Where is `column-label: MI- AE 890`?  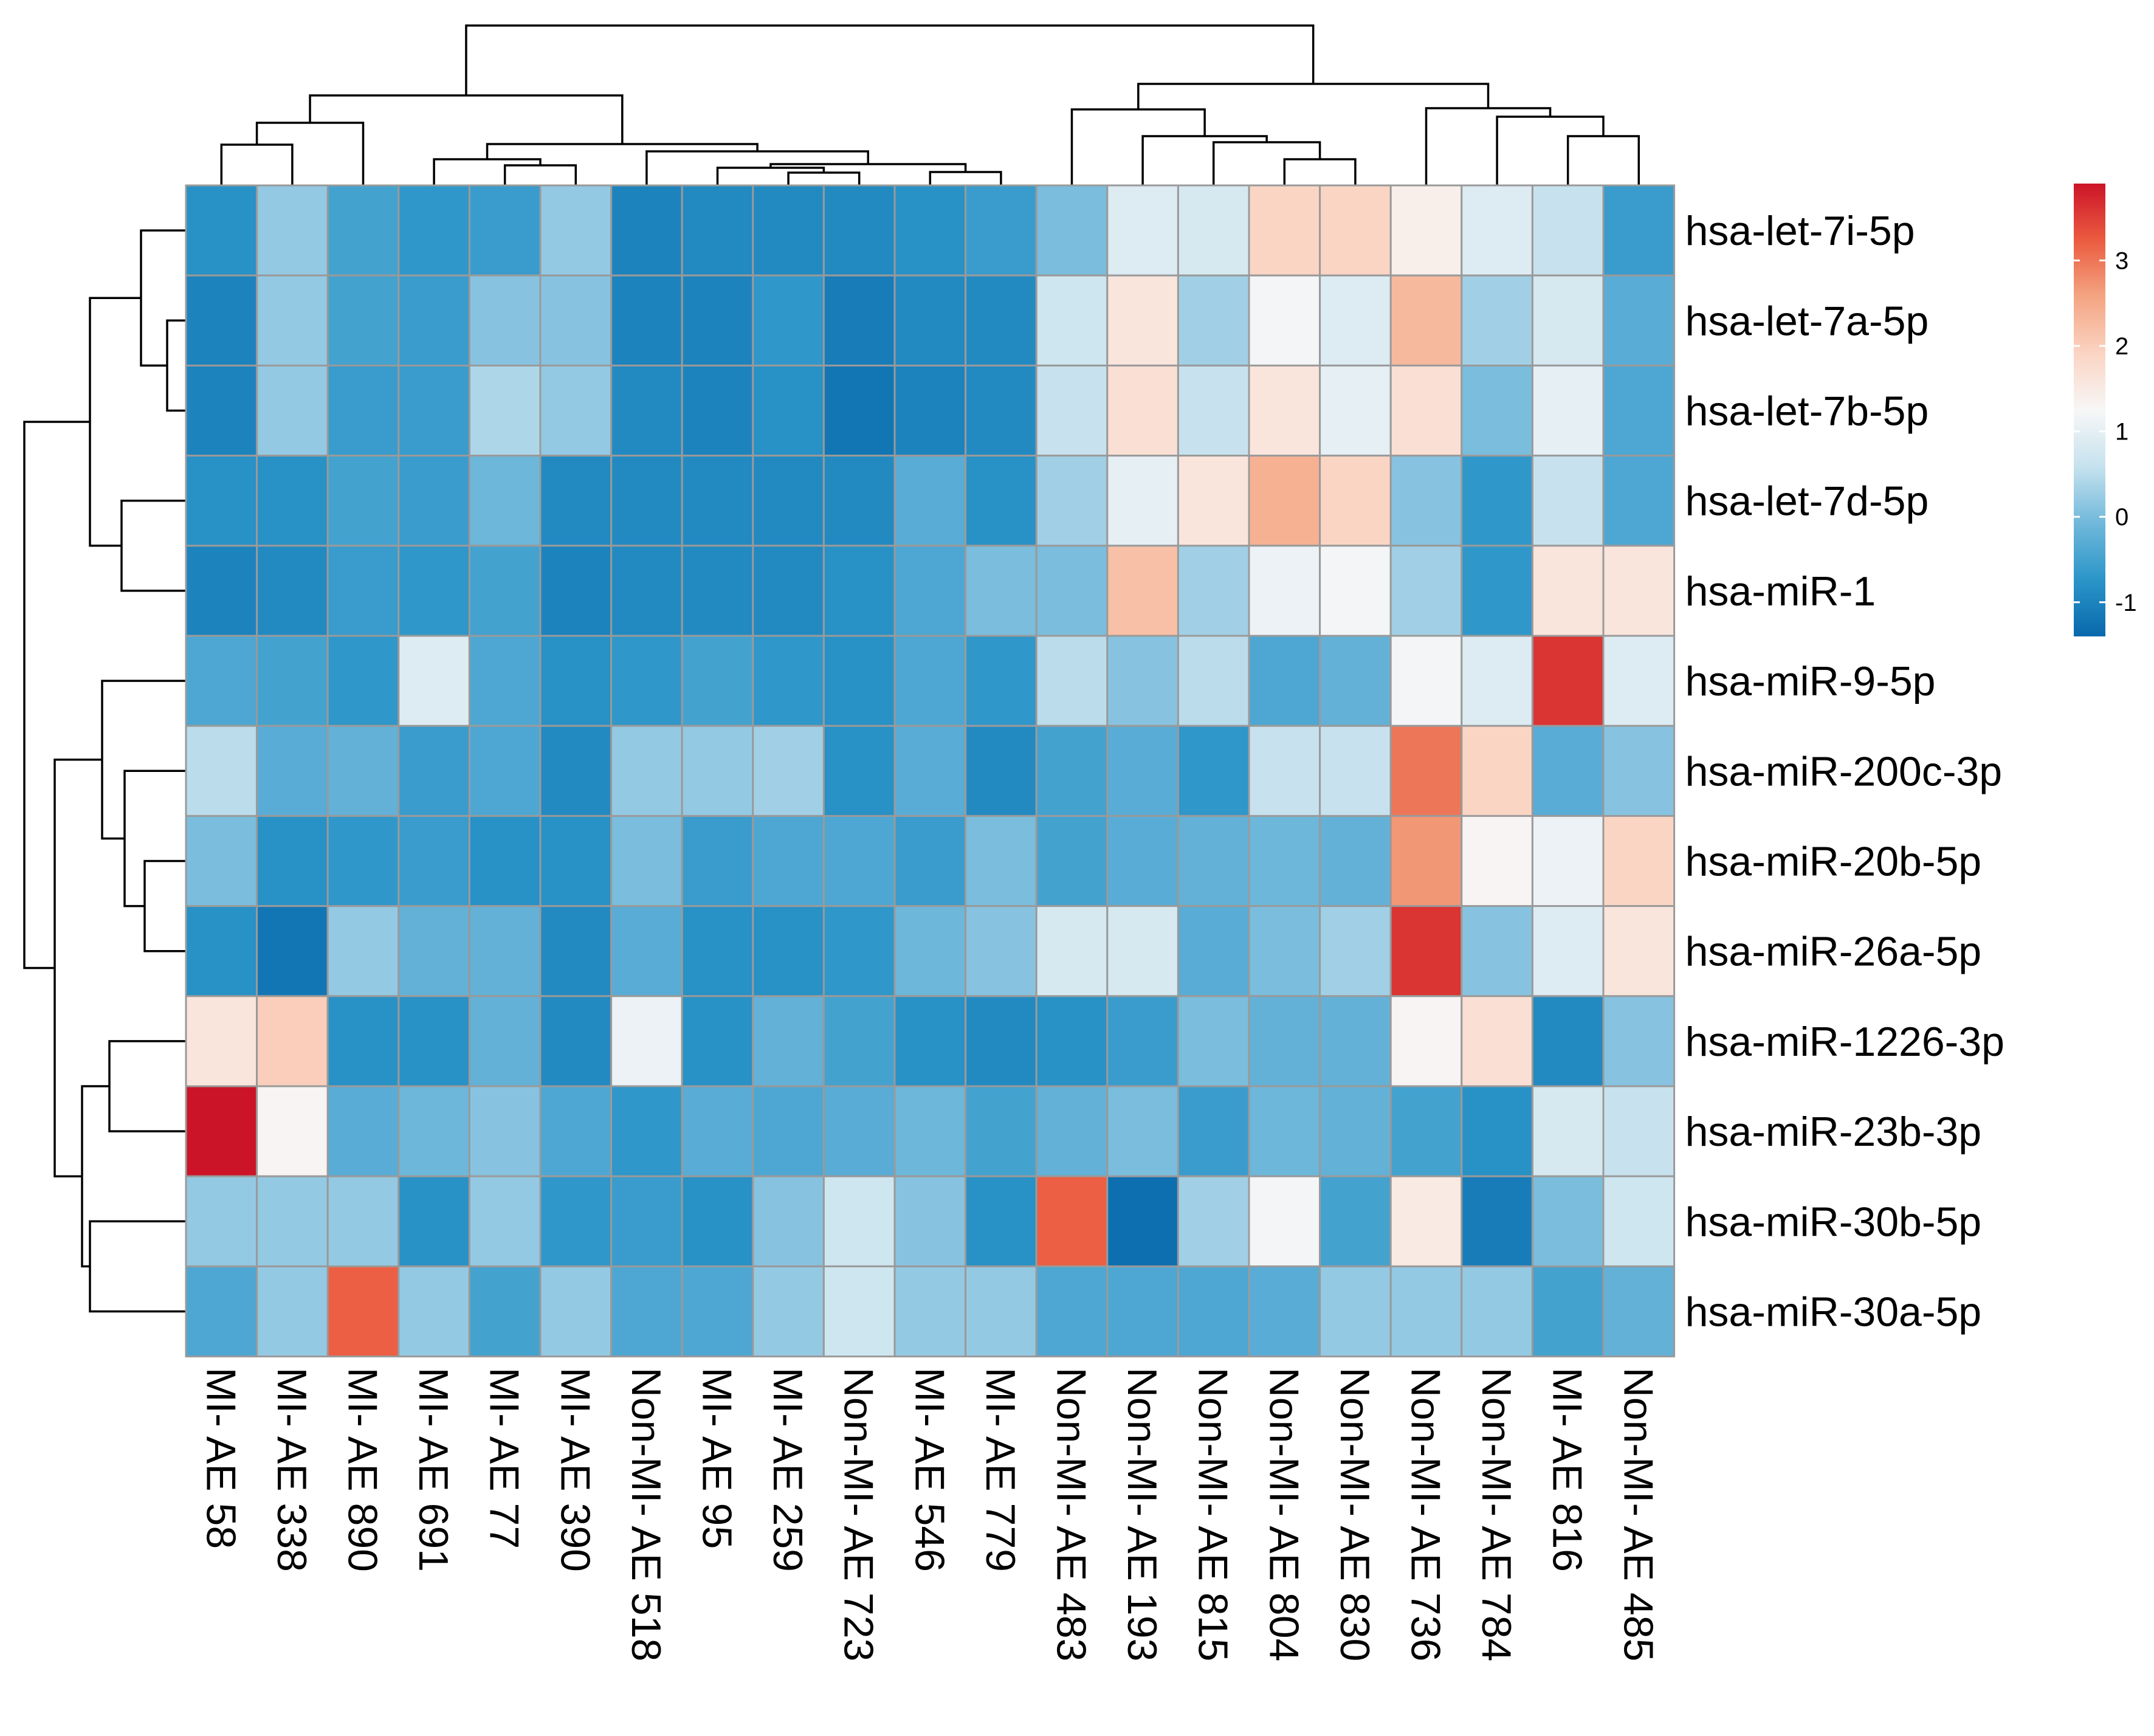 column-label: MI- AE 890 is located at coordinates (363, 1470).